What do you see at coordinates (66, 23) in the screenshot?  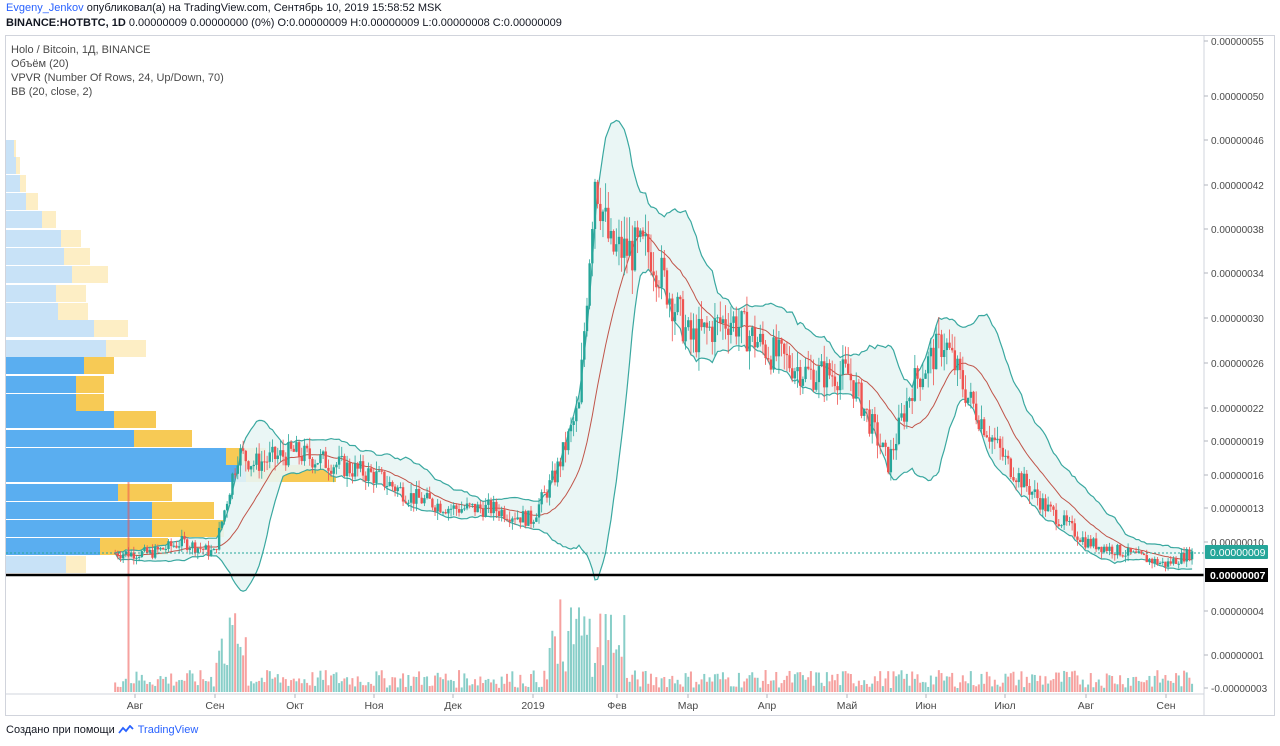 I see `symbol-name: BINANCE:HOTBTC, 1D` at bounding box center [66, 23].